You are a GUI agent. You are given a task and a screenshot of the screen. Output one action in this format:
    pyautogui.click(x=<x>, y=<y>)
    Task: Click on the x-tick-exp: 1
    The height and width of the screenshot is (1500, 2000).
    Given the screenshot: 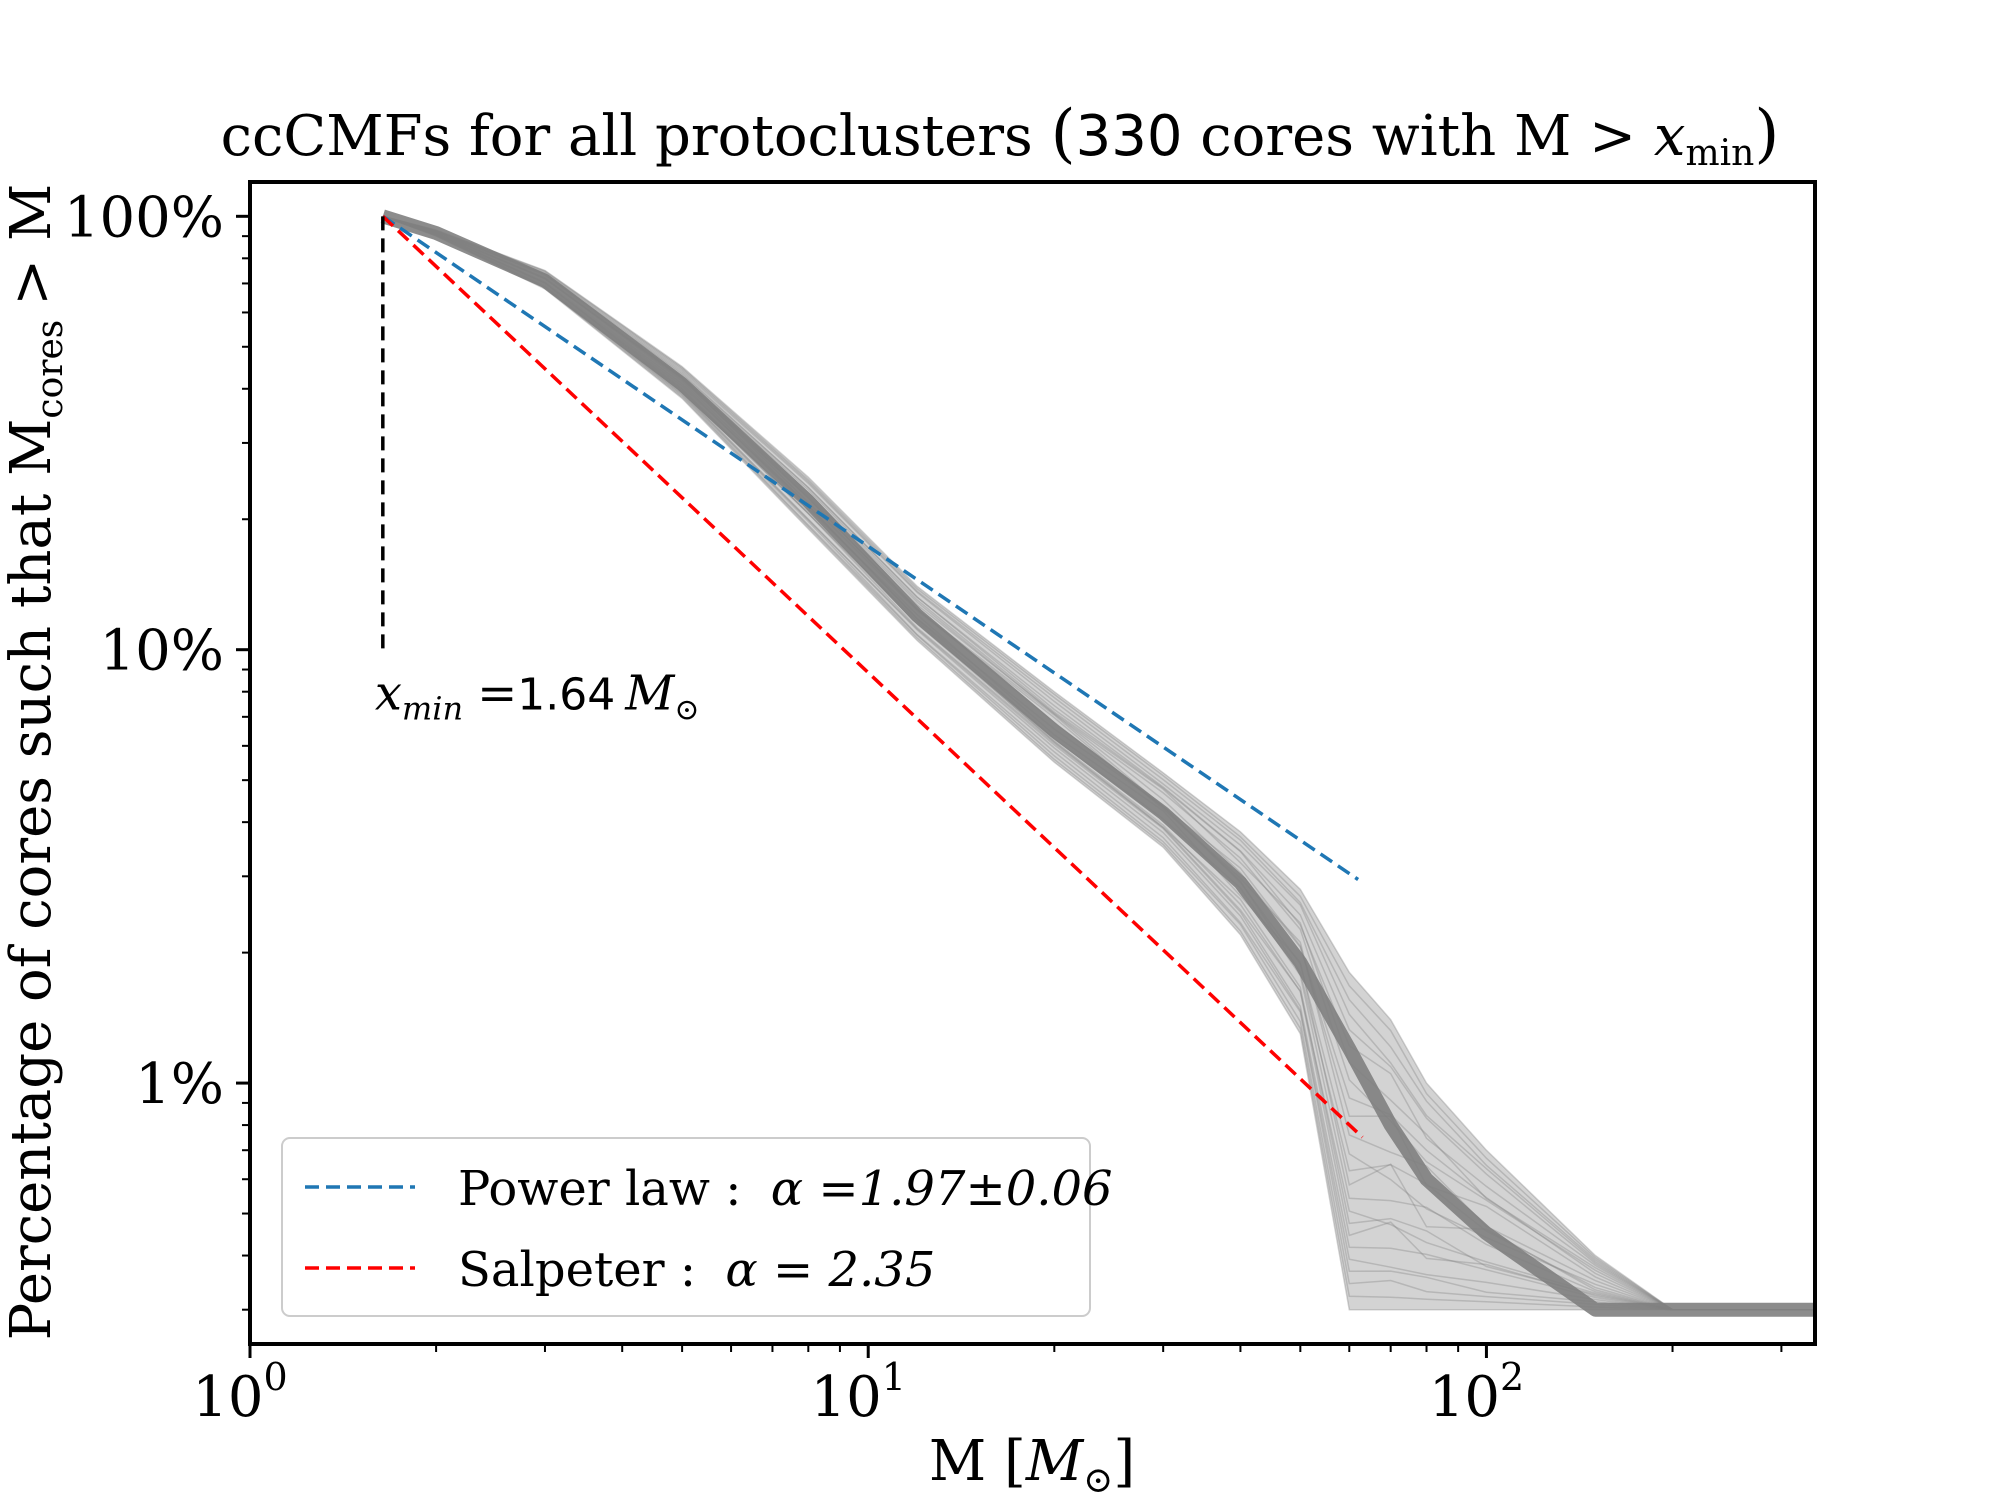 What is the action you would take?
    pyautogui.click(x=894, y=1377)
    